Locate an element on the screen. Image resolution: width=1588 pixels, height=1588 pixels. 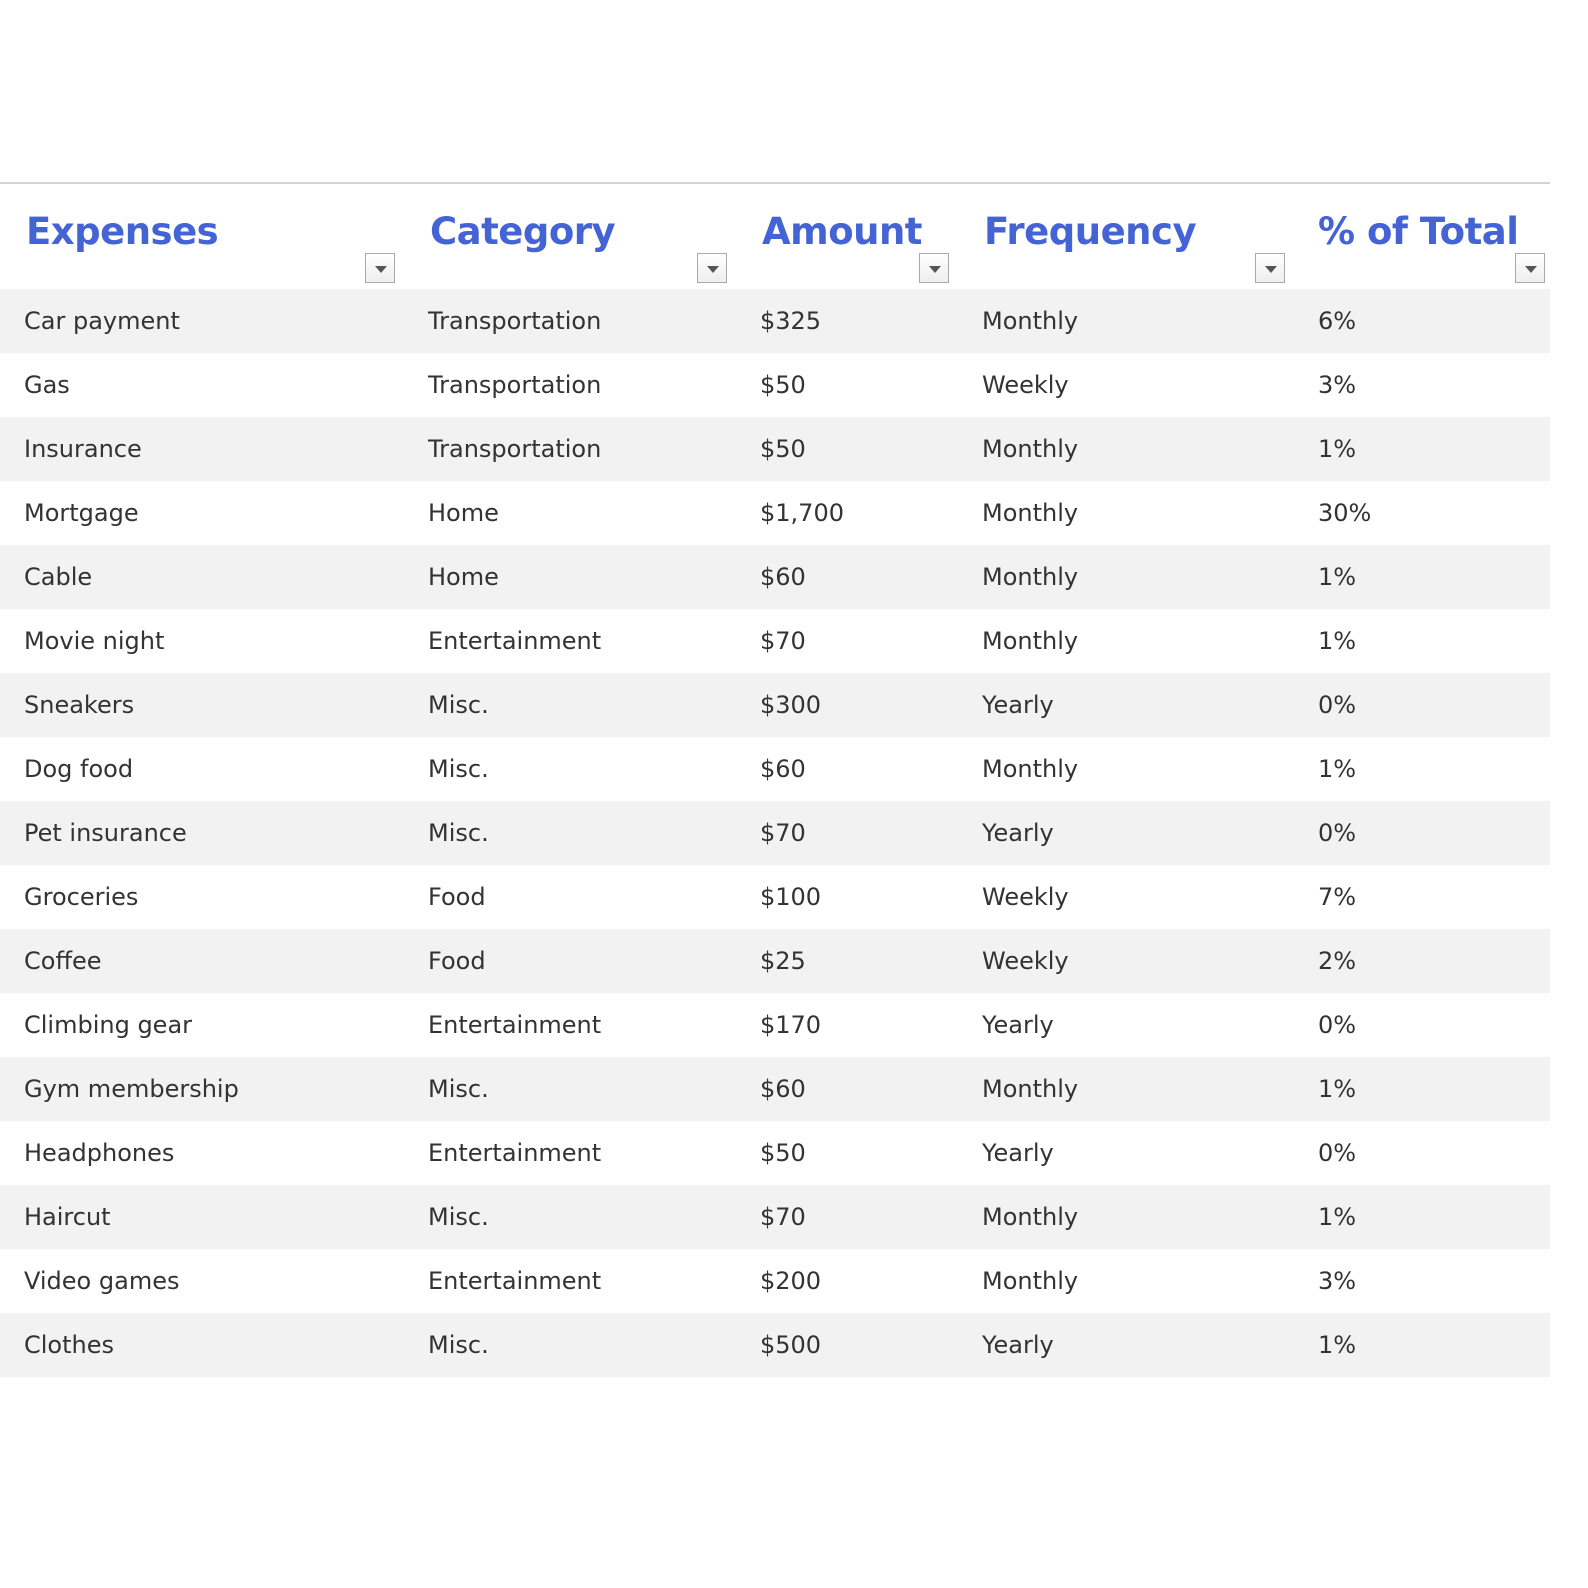
cell-expenses: Coffee is located at coordinates (63, 961).